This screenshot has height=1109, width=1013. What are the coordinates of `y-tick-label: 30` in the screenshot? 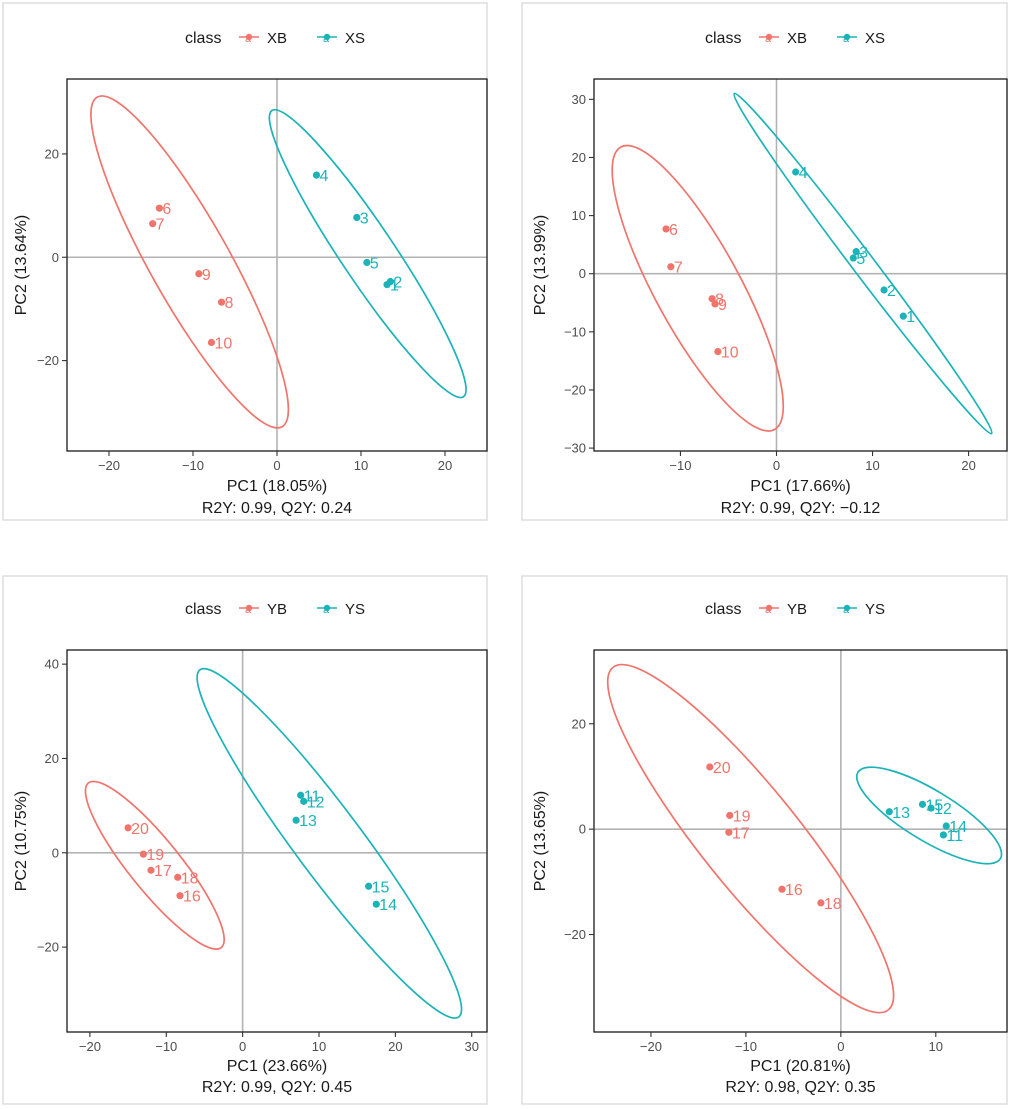 It's located at (579, 99).